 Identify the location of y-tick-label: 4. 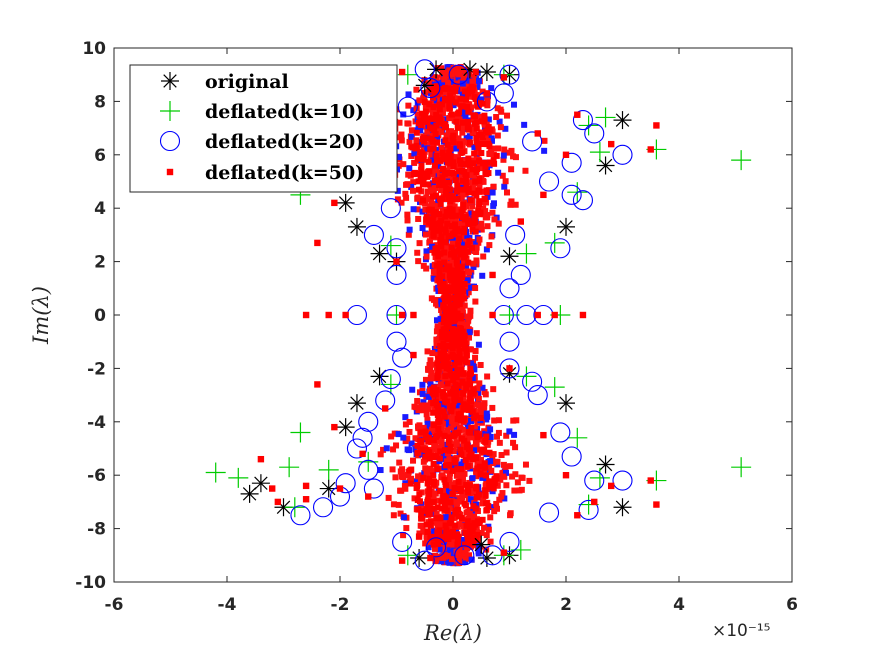
(100, 209).